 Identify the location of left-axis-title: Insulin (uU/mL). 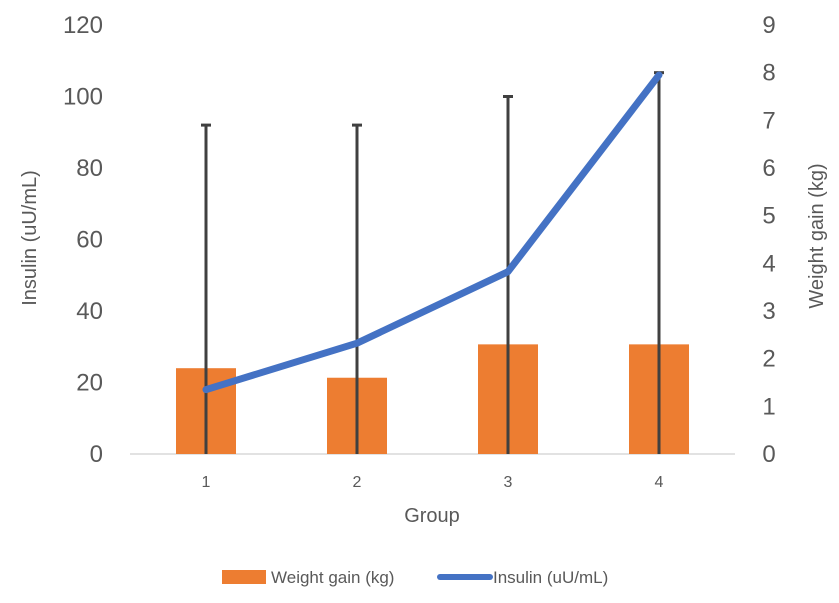
(30, 238).